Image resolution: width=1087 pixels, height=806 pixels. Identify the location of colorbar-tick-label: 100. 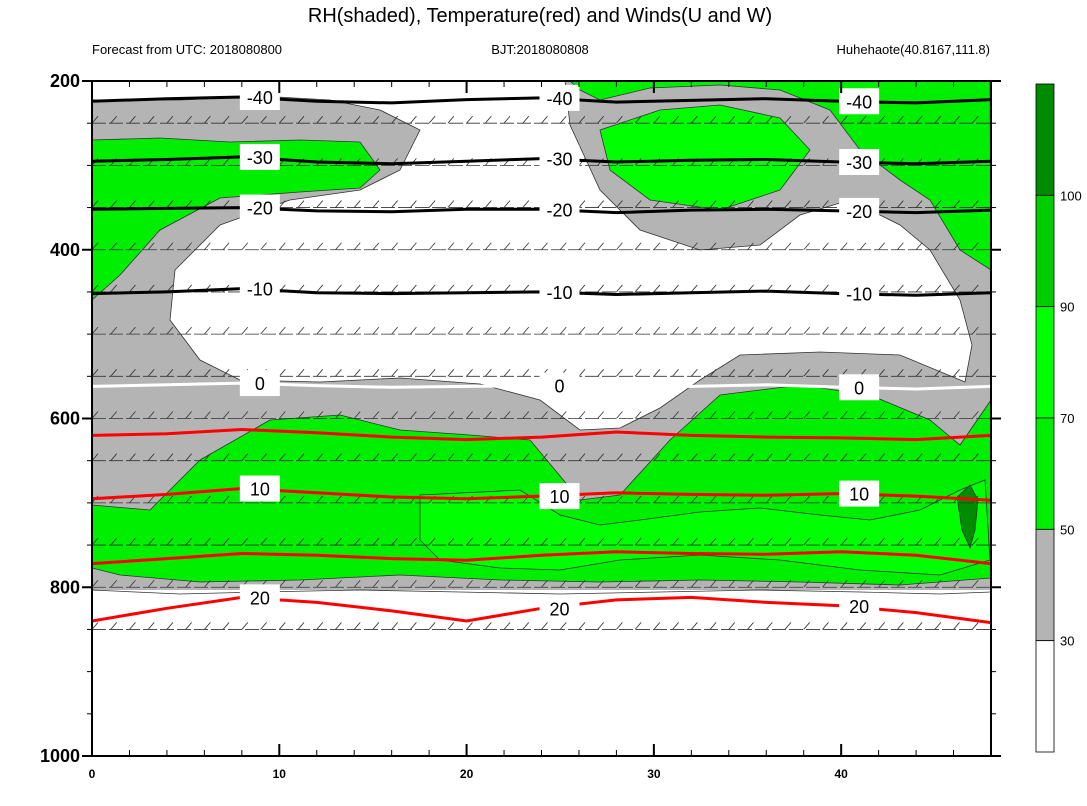
(1071, 195).